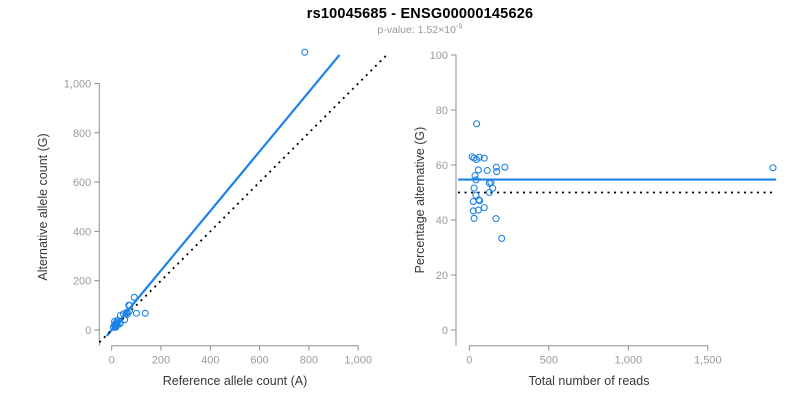  I want to click on x-axis-label: Reference allele count (A), so click(235, 381).